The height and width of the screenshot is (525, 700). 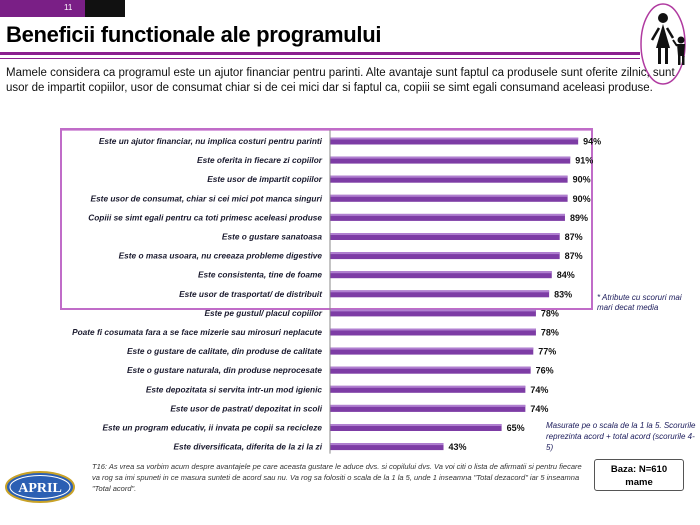 I want to click on mother-child-icon, so click(x=663, y=44).